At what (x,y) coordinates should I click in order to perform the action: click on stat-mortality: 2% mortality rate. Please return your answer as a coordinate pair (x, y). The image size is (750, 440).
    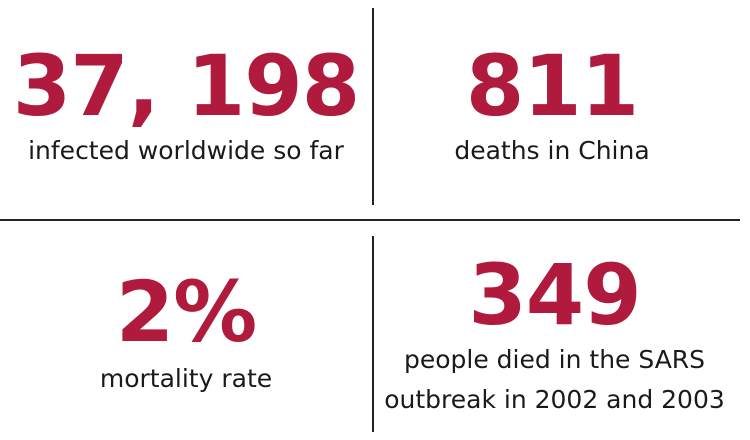
    Looking at the image, I should click on (186, 333).